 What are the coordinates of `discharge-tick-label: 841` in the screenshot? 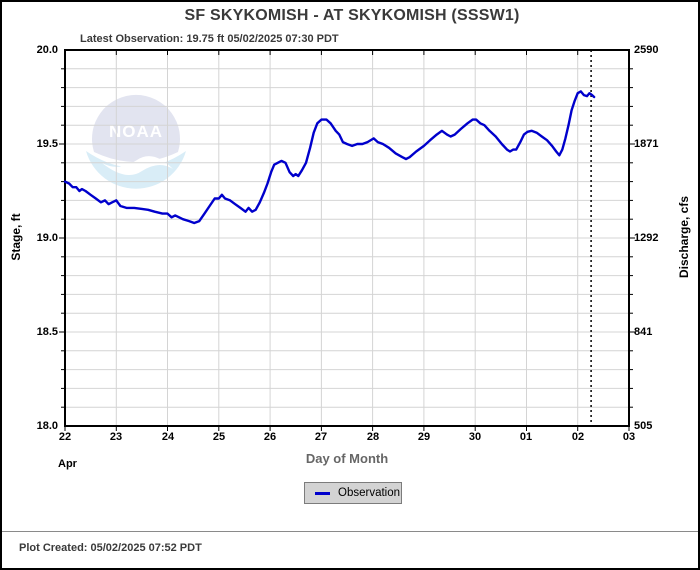 It's located at (643, 332).